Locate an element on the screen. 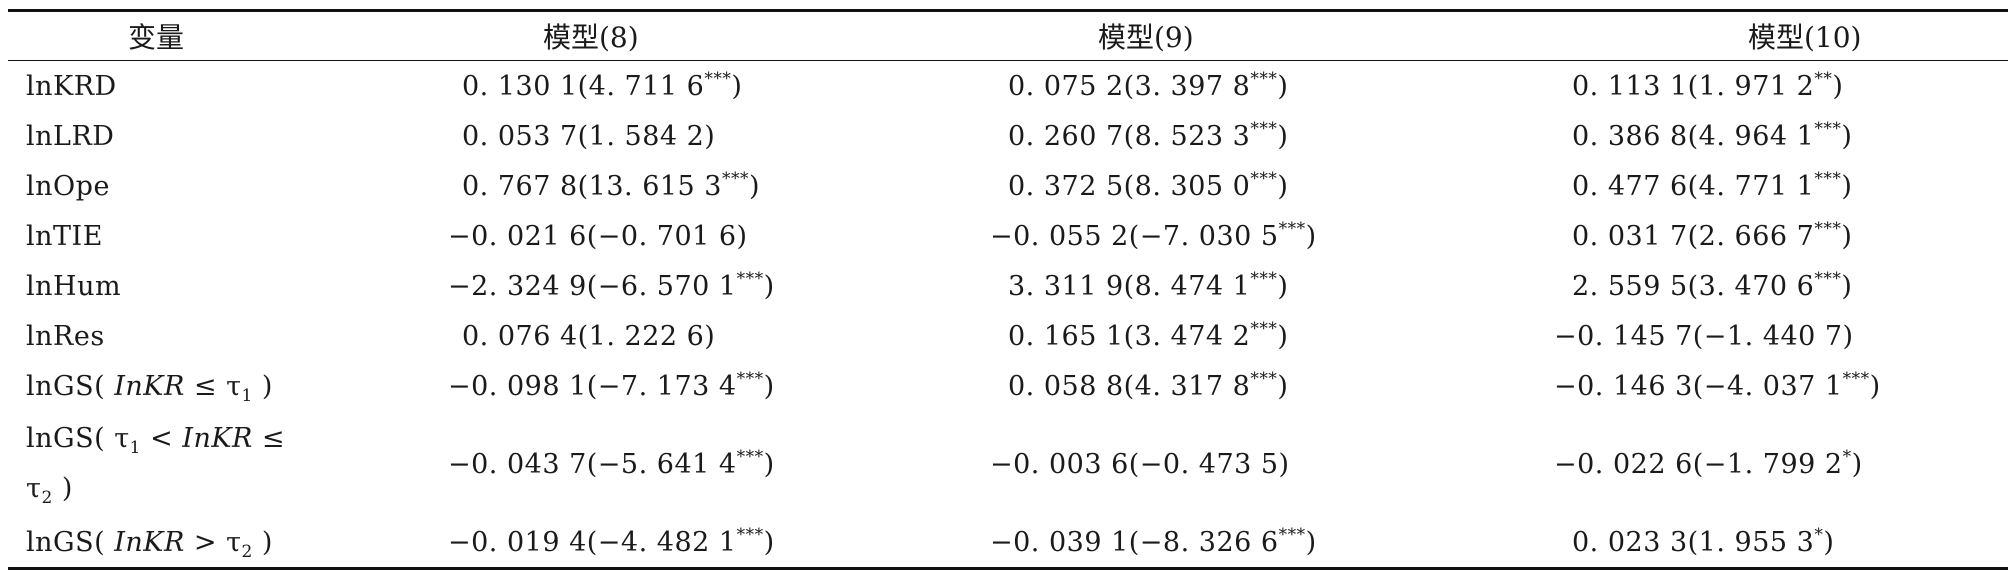 This screenshot has width=2016, height=570. coef-value: −0. 145 7(−1. 440 7) is located at coordinates (1704, 336).